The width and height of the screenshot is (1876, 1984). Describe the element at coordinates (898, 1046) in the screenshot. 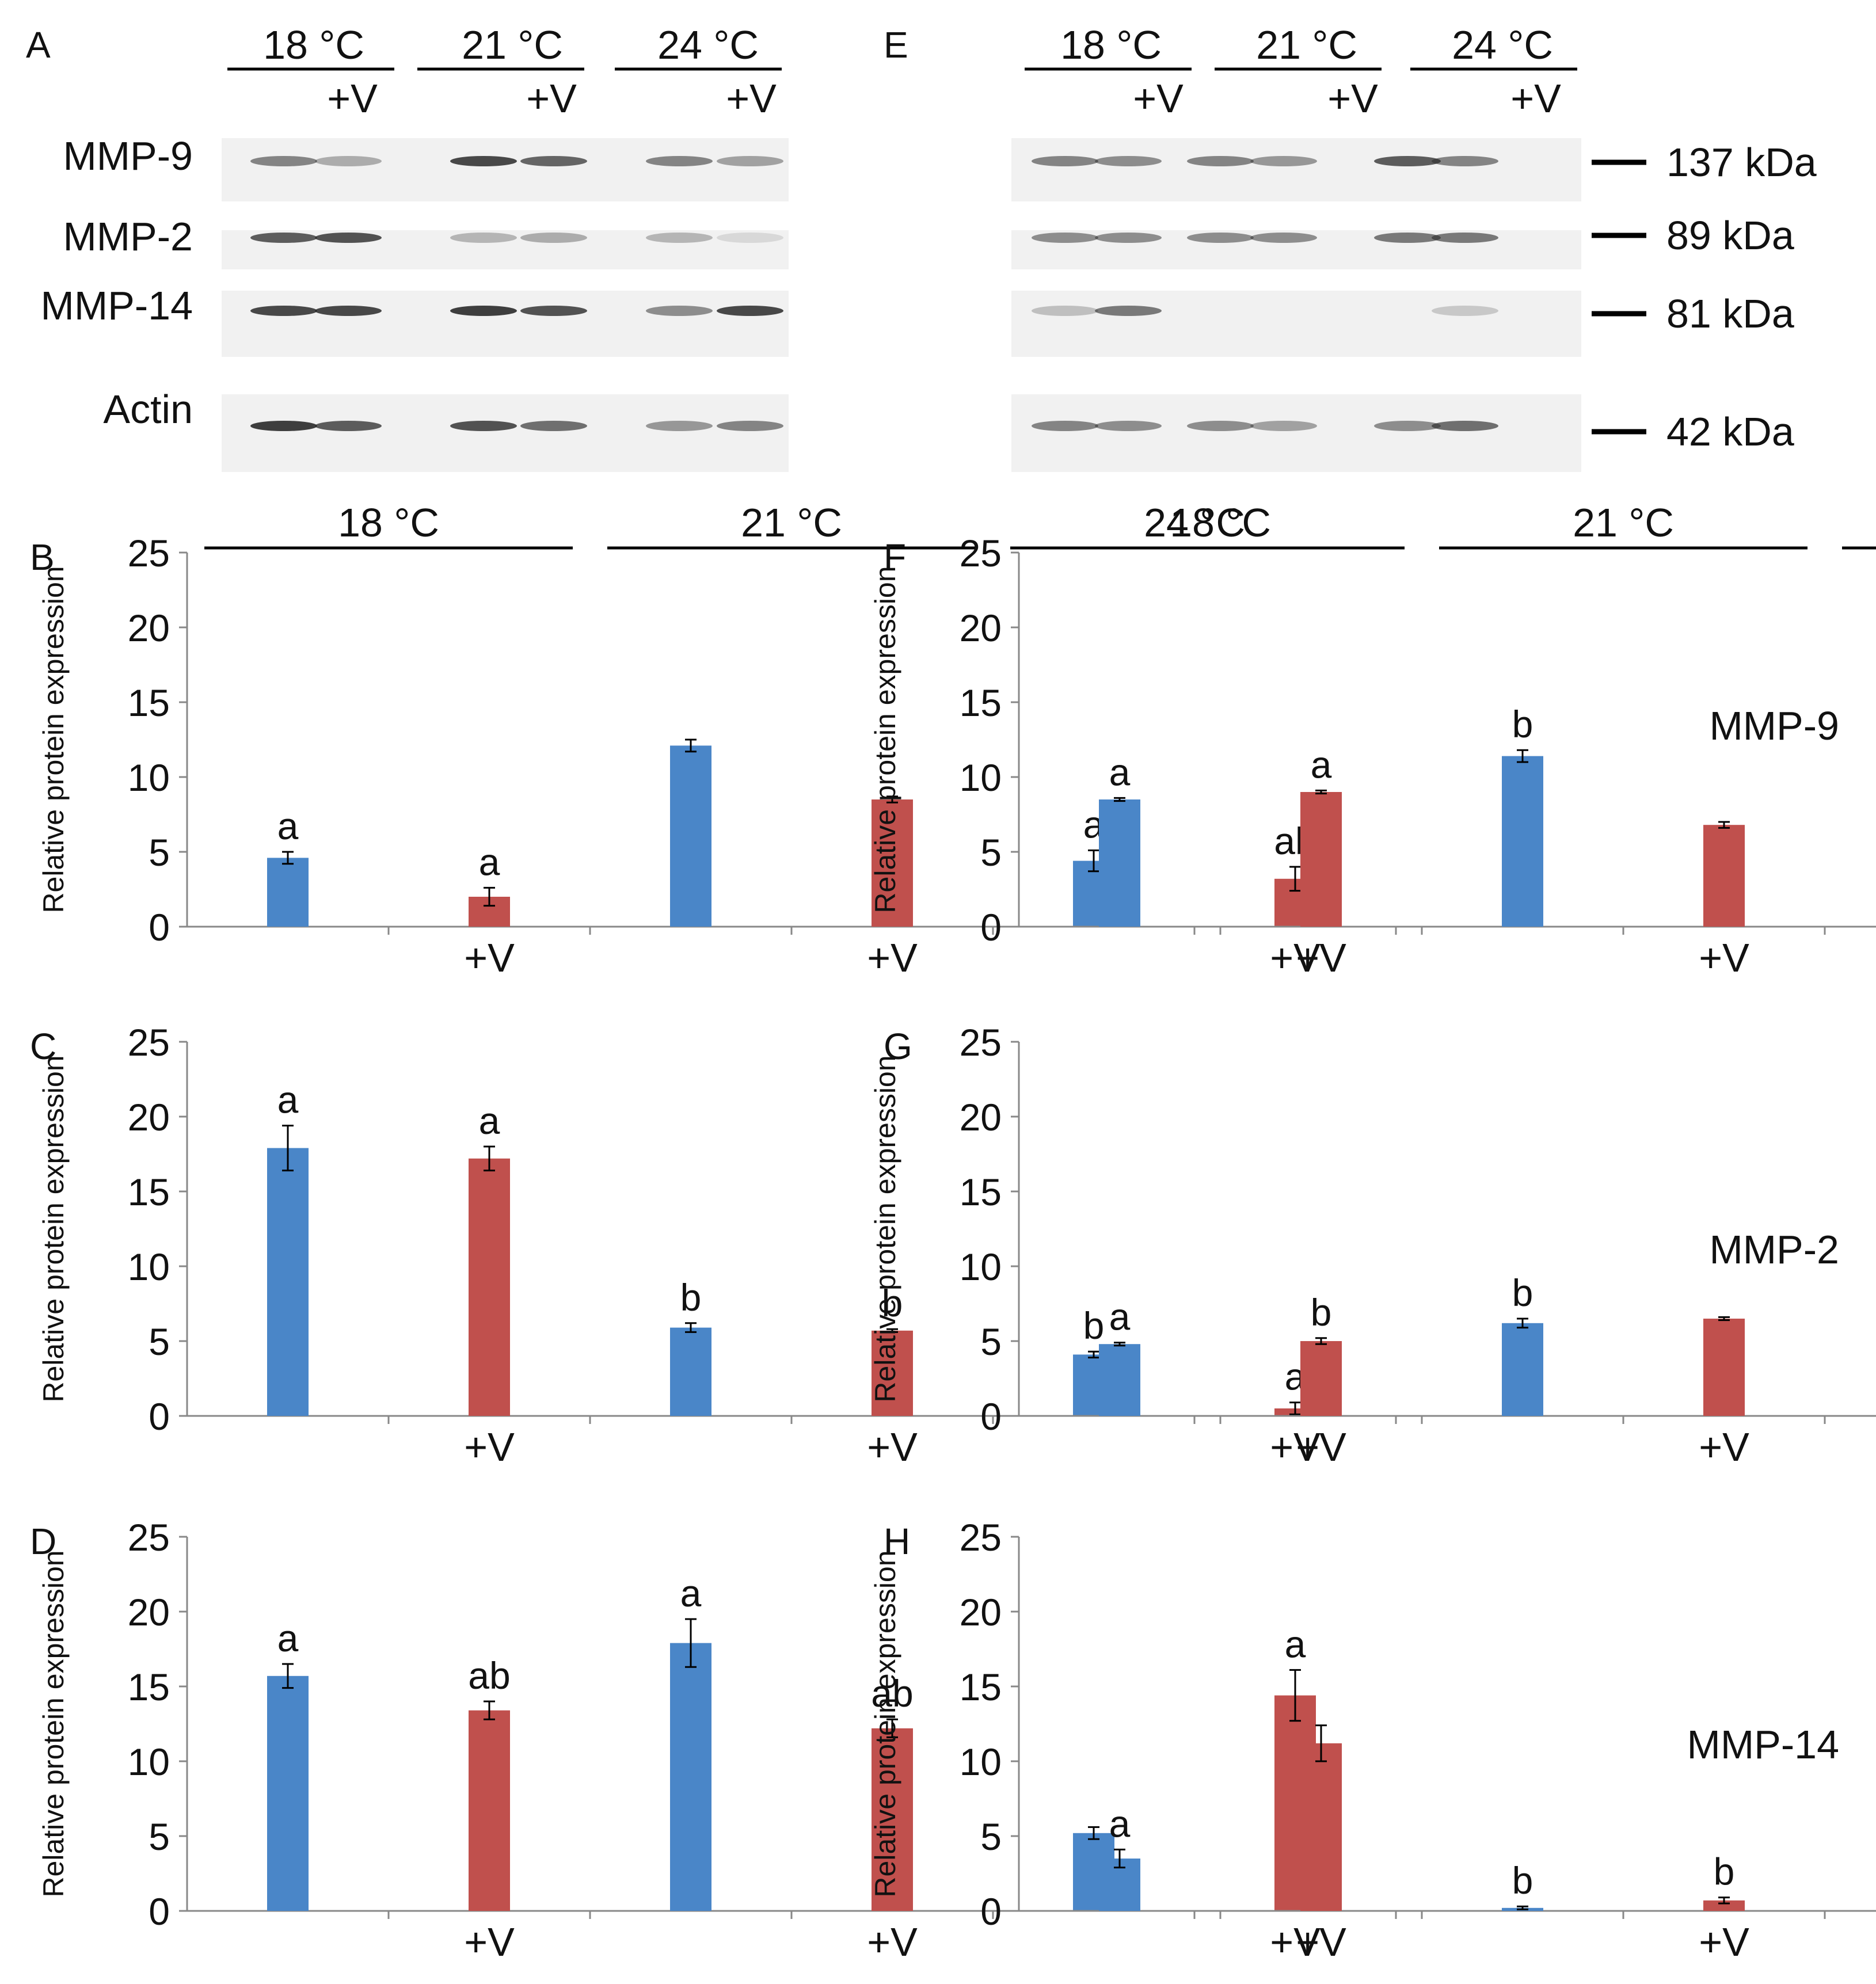

I see `panel-letter: G` at that location.